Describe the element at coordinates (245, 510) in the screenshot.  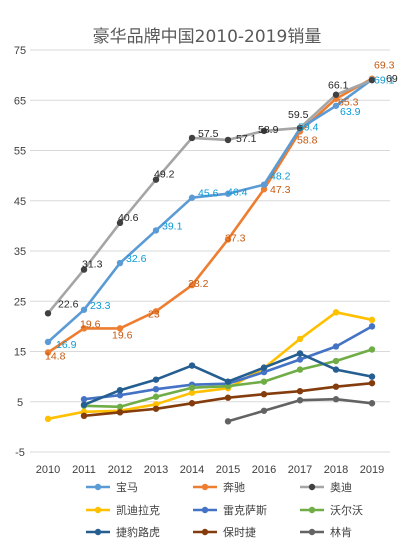
I see `legend-label: 雷克萨斯` at that location.